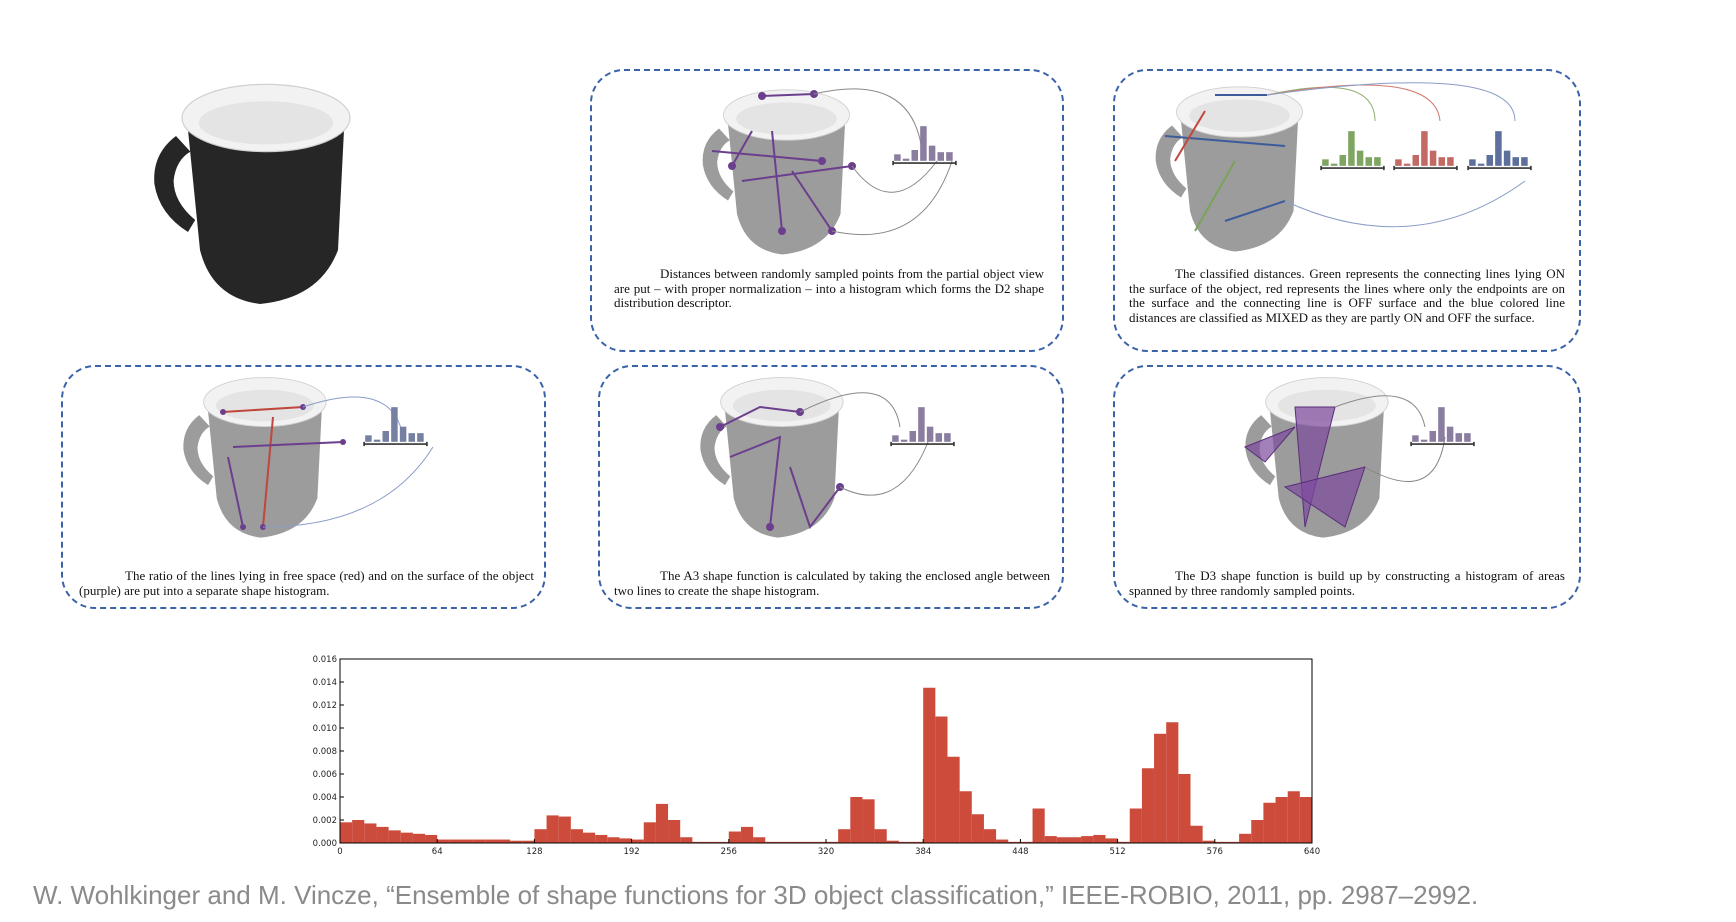 The width and height of the screenshot is (1736, 922). What do you see at coordinates (325, 752) in the screenshot?
I see `y-tick-label: 0.008` at bounding box center [325, 752].